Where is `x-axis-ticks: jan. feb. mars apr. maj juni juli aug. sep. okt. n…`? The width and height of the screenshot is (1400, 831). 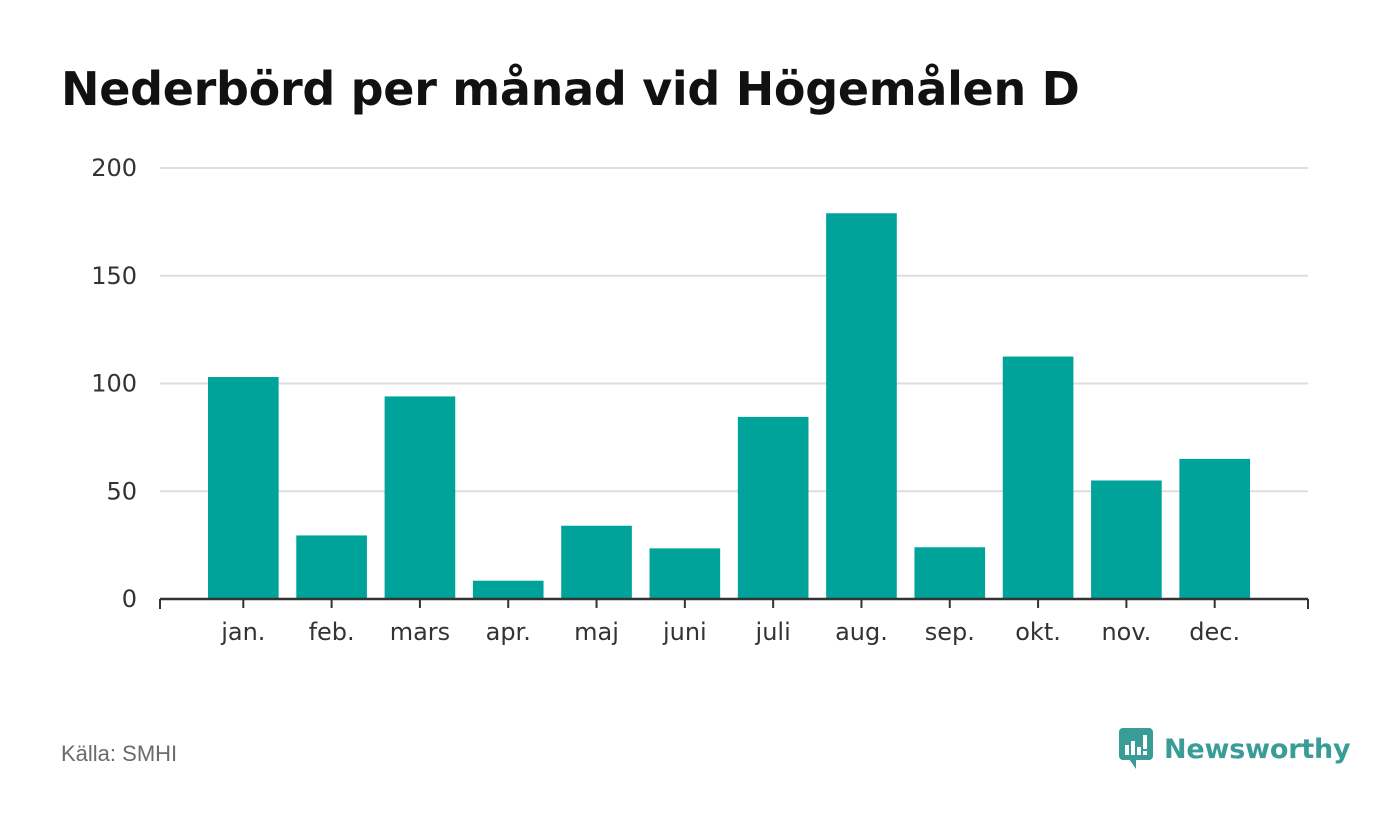 x-axis-ticks: jan. feb. mars apr. maj juni juli aug. sep. okt. n… is located at coordinates (730, 622).